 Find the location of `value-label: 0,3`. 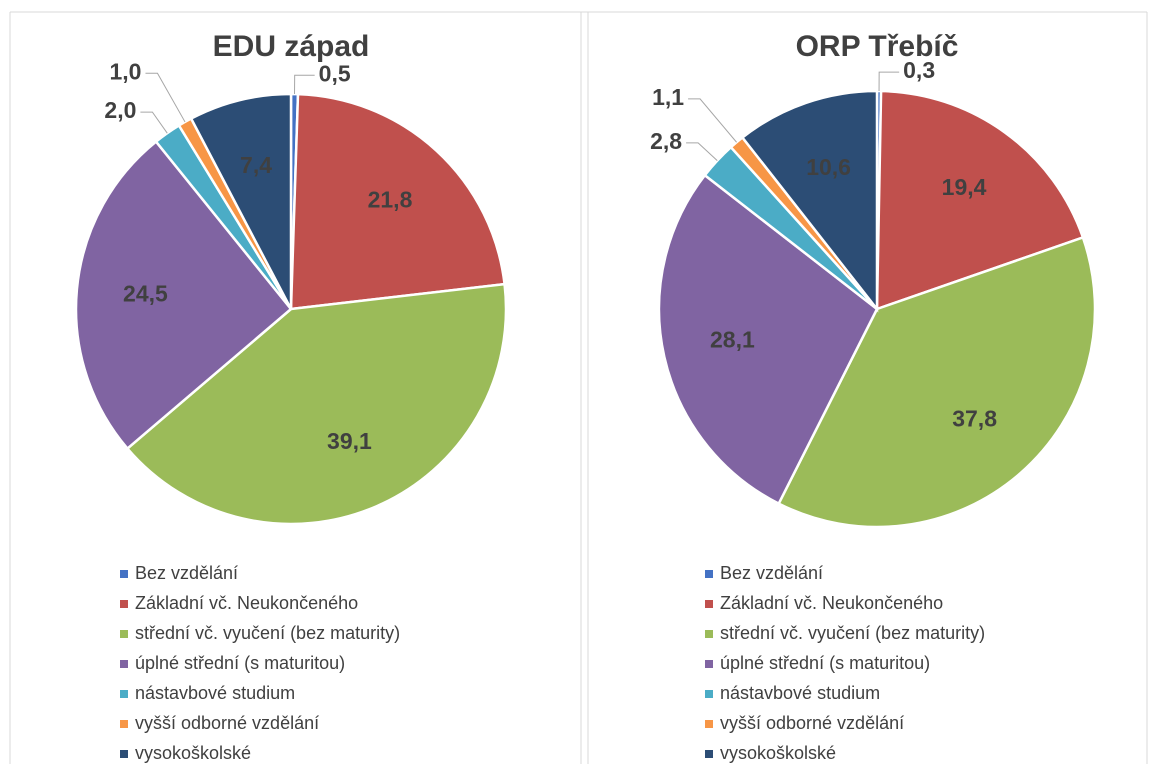

value-label: 0,3 is located at coordinates (919, 70).